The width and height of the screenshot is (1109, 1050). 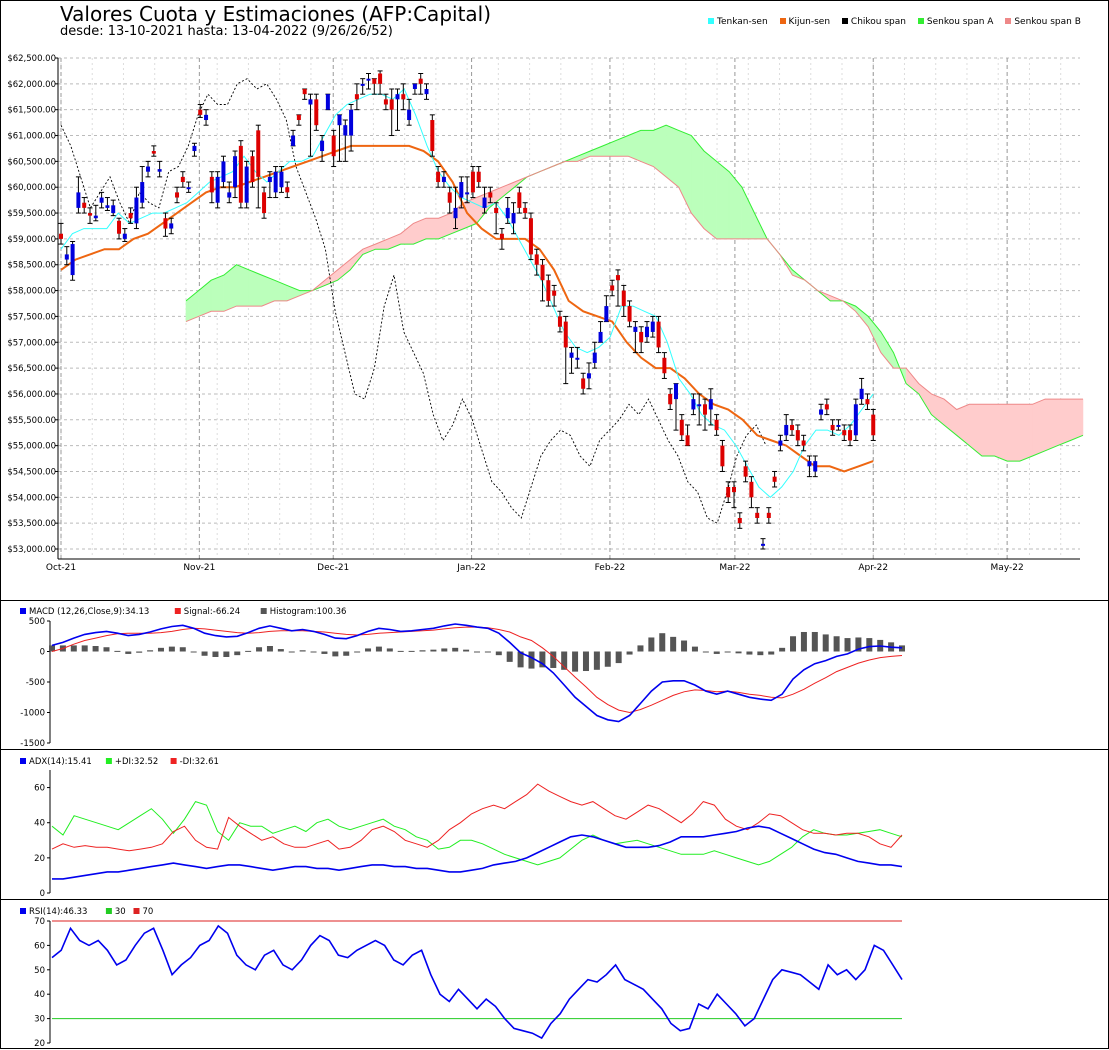 I want to click on adx-legend-swatch, so click(x=23, y=761).